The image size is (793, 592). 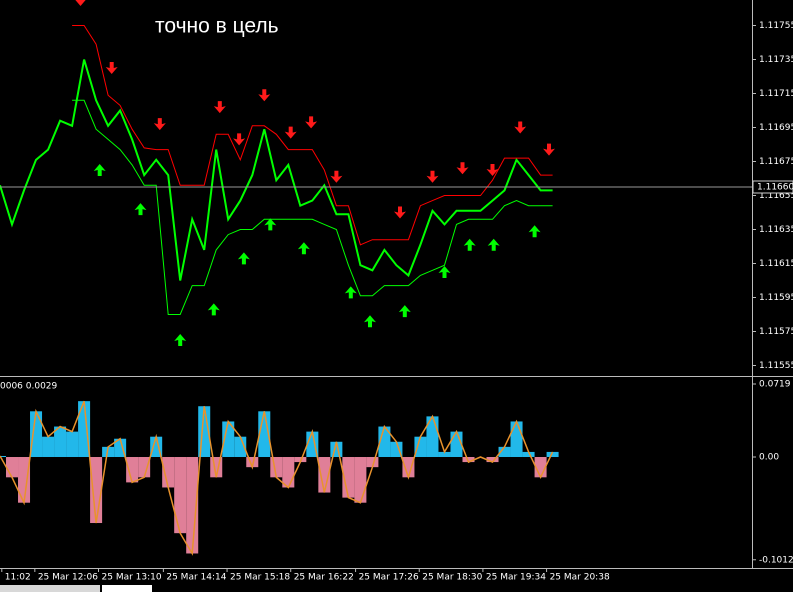 I want to click on y-tick-label: -0.1012, so click(x=776, y=560).